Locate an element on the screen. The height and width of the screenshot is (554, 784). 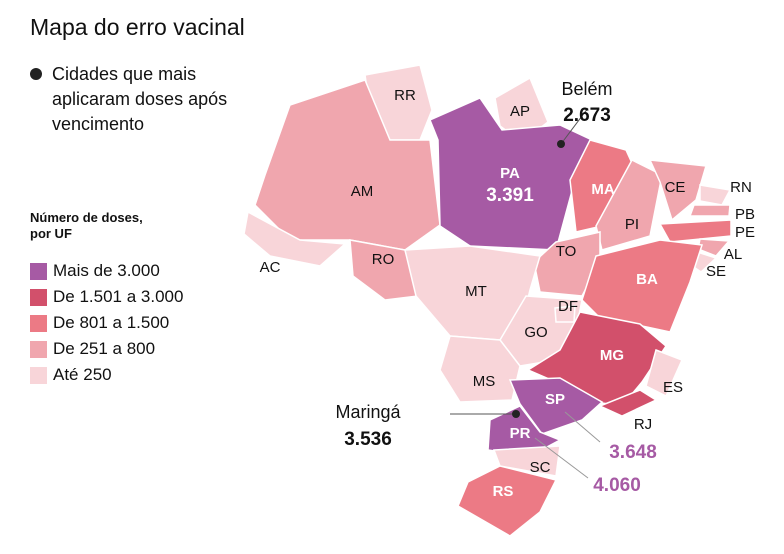
state-label: PA is located at coordinates (510, 173).